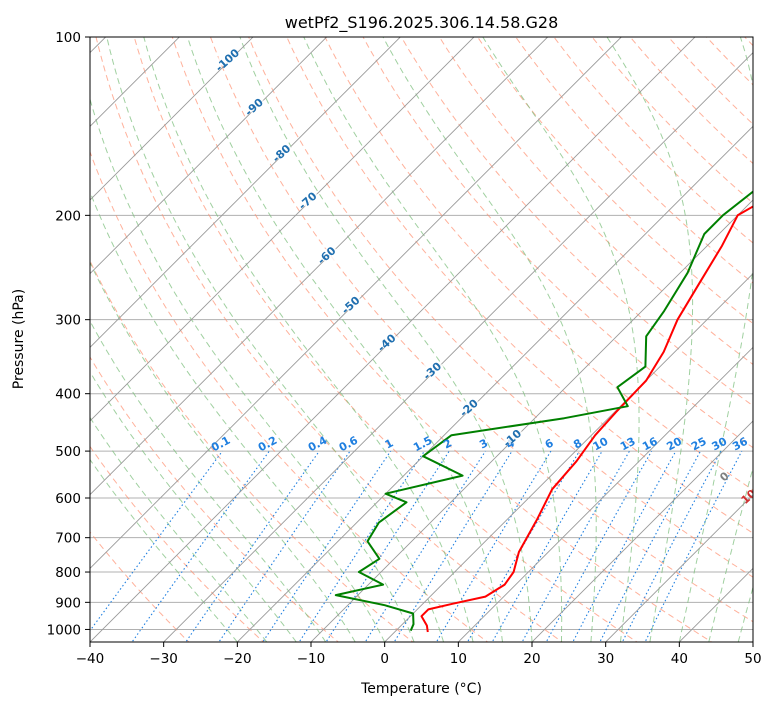  I want to click on mixing-ratio-label: 16, so click(650, 444).